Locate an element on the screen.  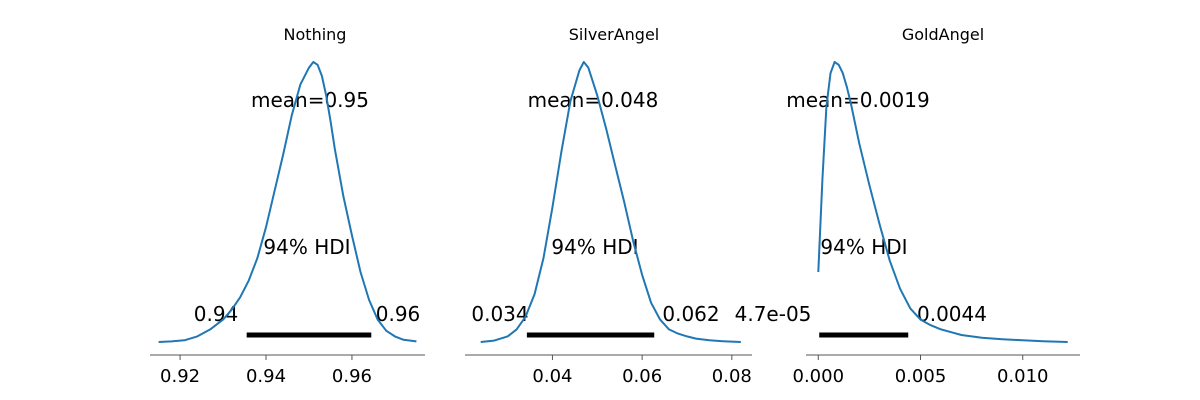
x-tick-label: 0.06 is located at coordinates (642, 376).